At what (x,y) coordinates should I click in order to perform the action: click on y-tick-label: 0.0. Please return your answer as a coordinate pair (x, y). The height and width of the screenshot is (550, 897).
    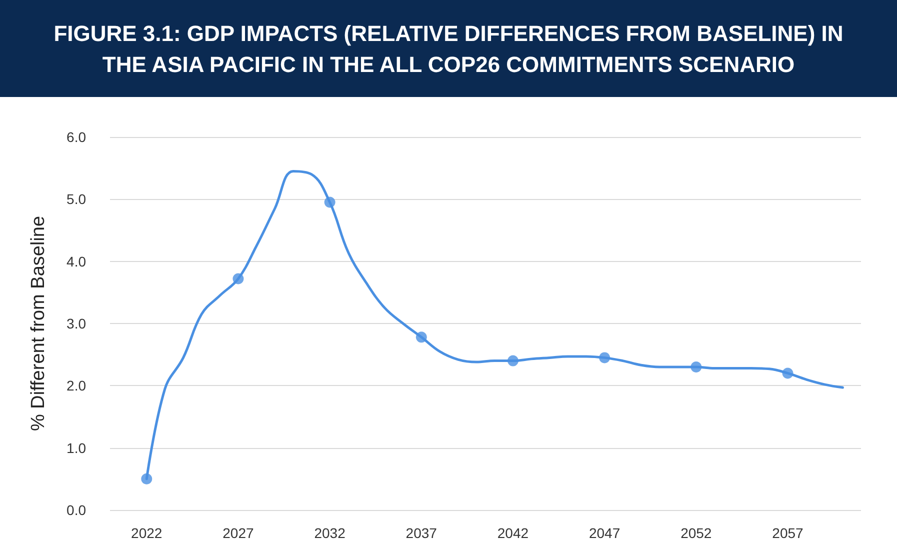
    Looking at the image, I should click on (76, 510).